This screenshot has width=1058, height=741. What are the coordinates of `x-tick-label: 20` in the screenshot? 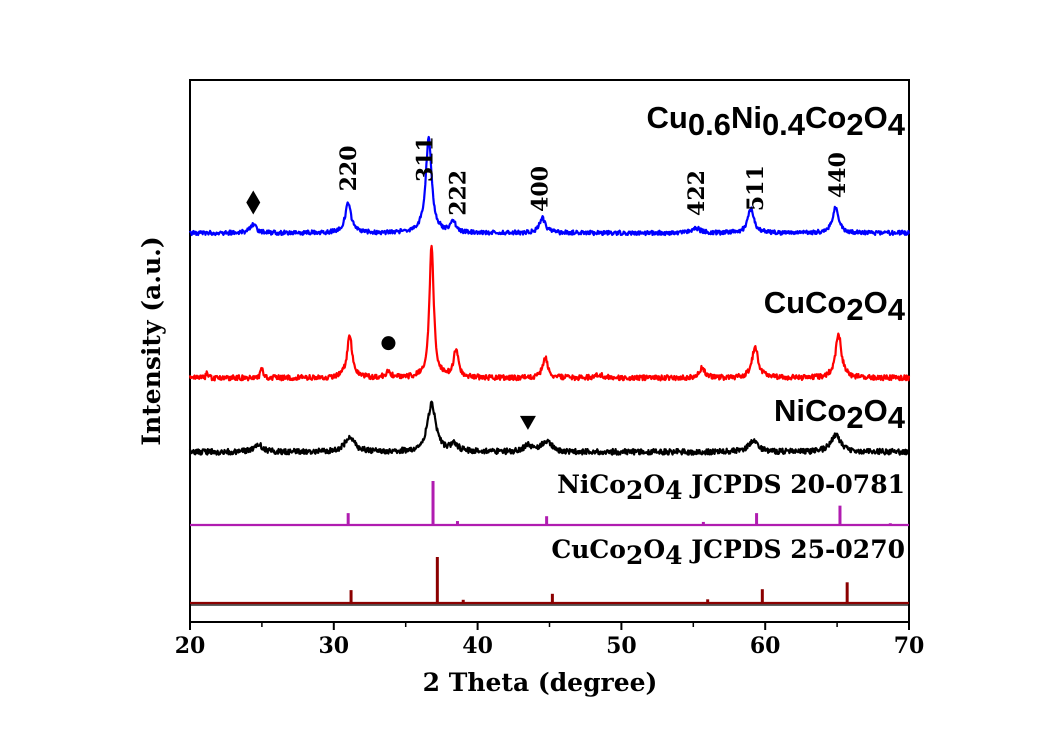 It's located at (190, 646).